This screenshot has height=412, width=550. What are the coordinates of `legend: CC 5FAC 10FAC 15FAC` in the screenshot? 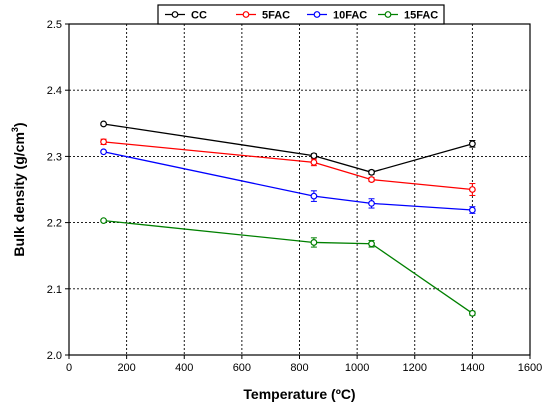 It's located at (301, 14).